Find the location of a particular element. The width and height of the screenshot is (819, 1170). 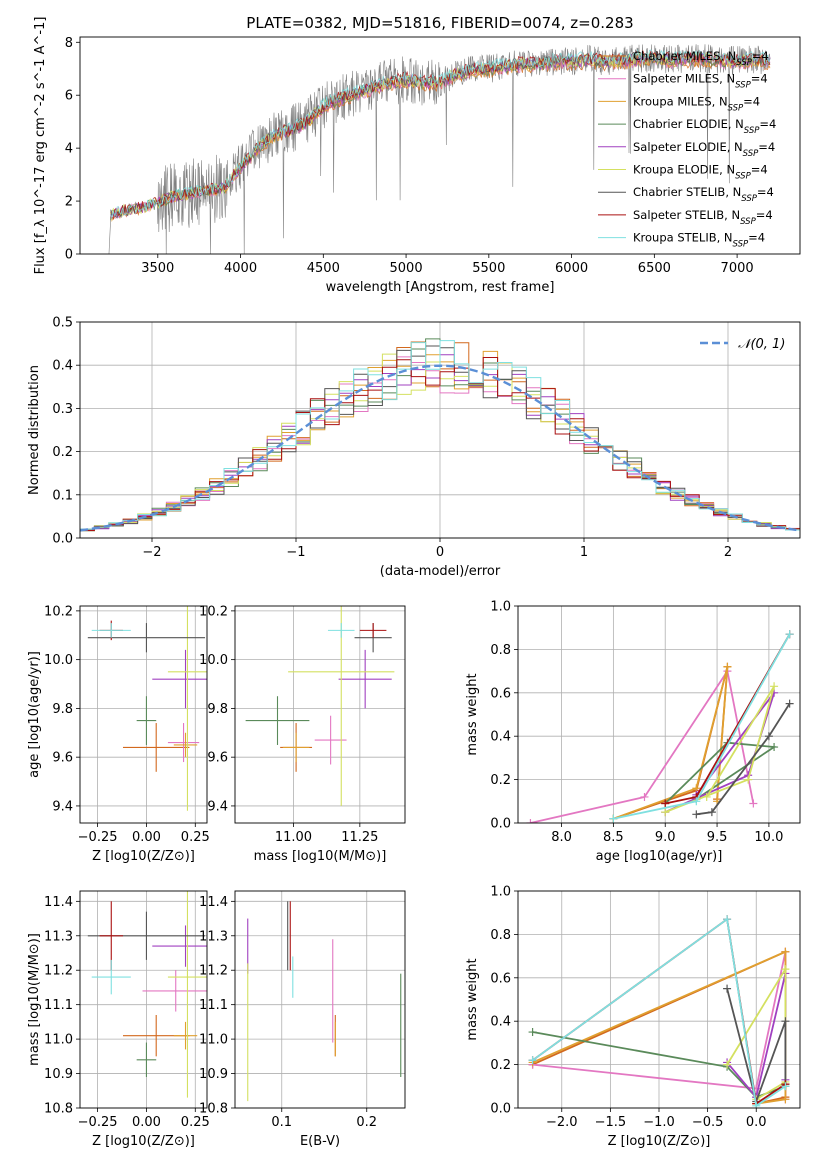

legend-entry: Salpeter STELIB, NSSP=4 is located at coordinates (703, 217).